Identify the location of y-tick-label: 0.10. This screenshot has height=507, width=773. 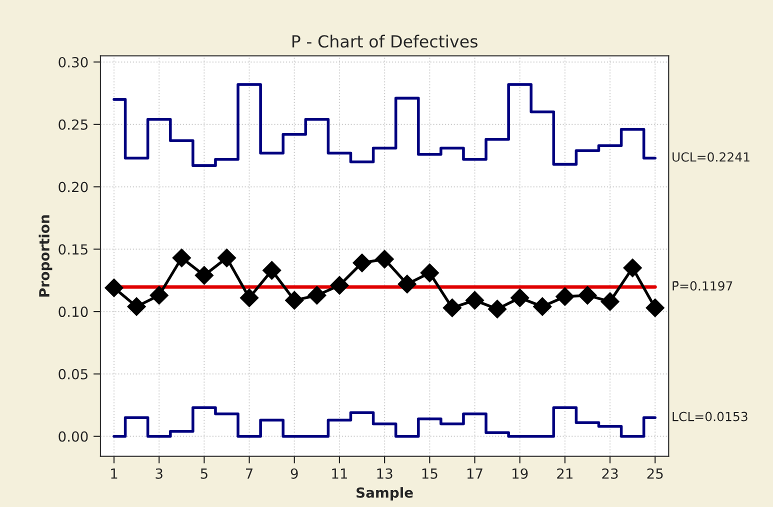
(73, 312).